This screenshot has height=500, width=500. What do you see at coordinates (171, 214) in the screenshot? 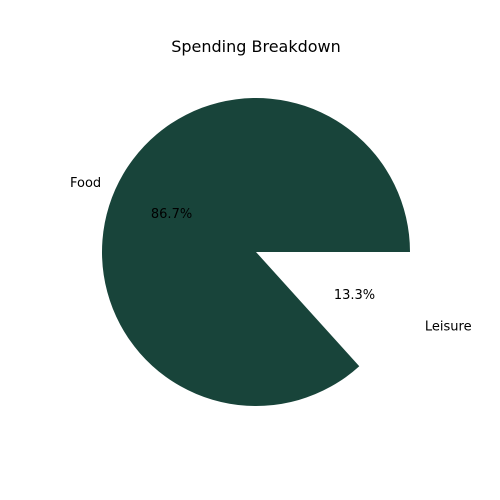
I see `pie-pct-label-food: 86.7%` at bounding box center [171, 214].